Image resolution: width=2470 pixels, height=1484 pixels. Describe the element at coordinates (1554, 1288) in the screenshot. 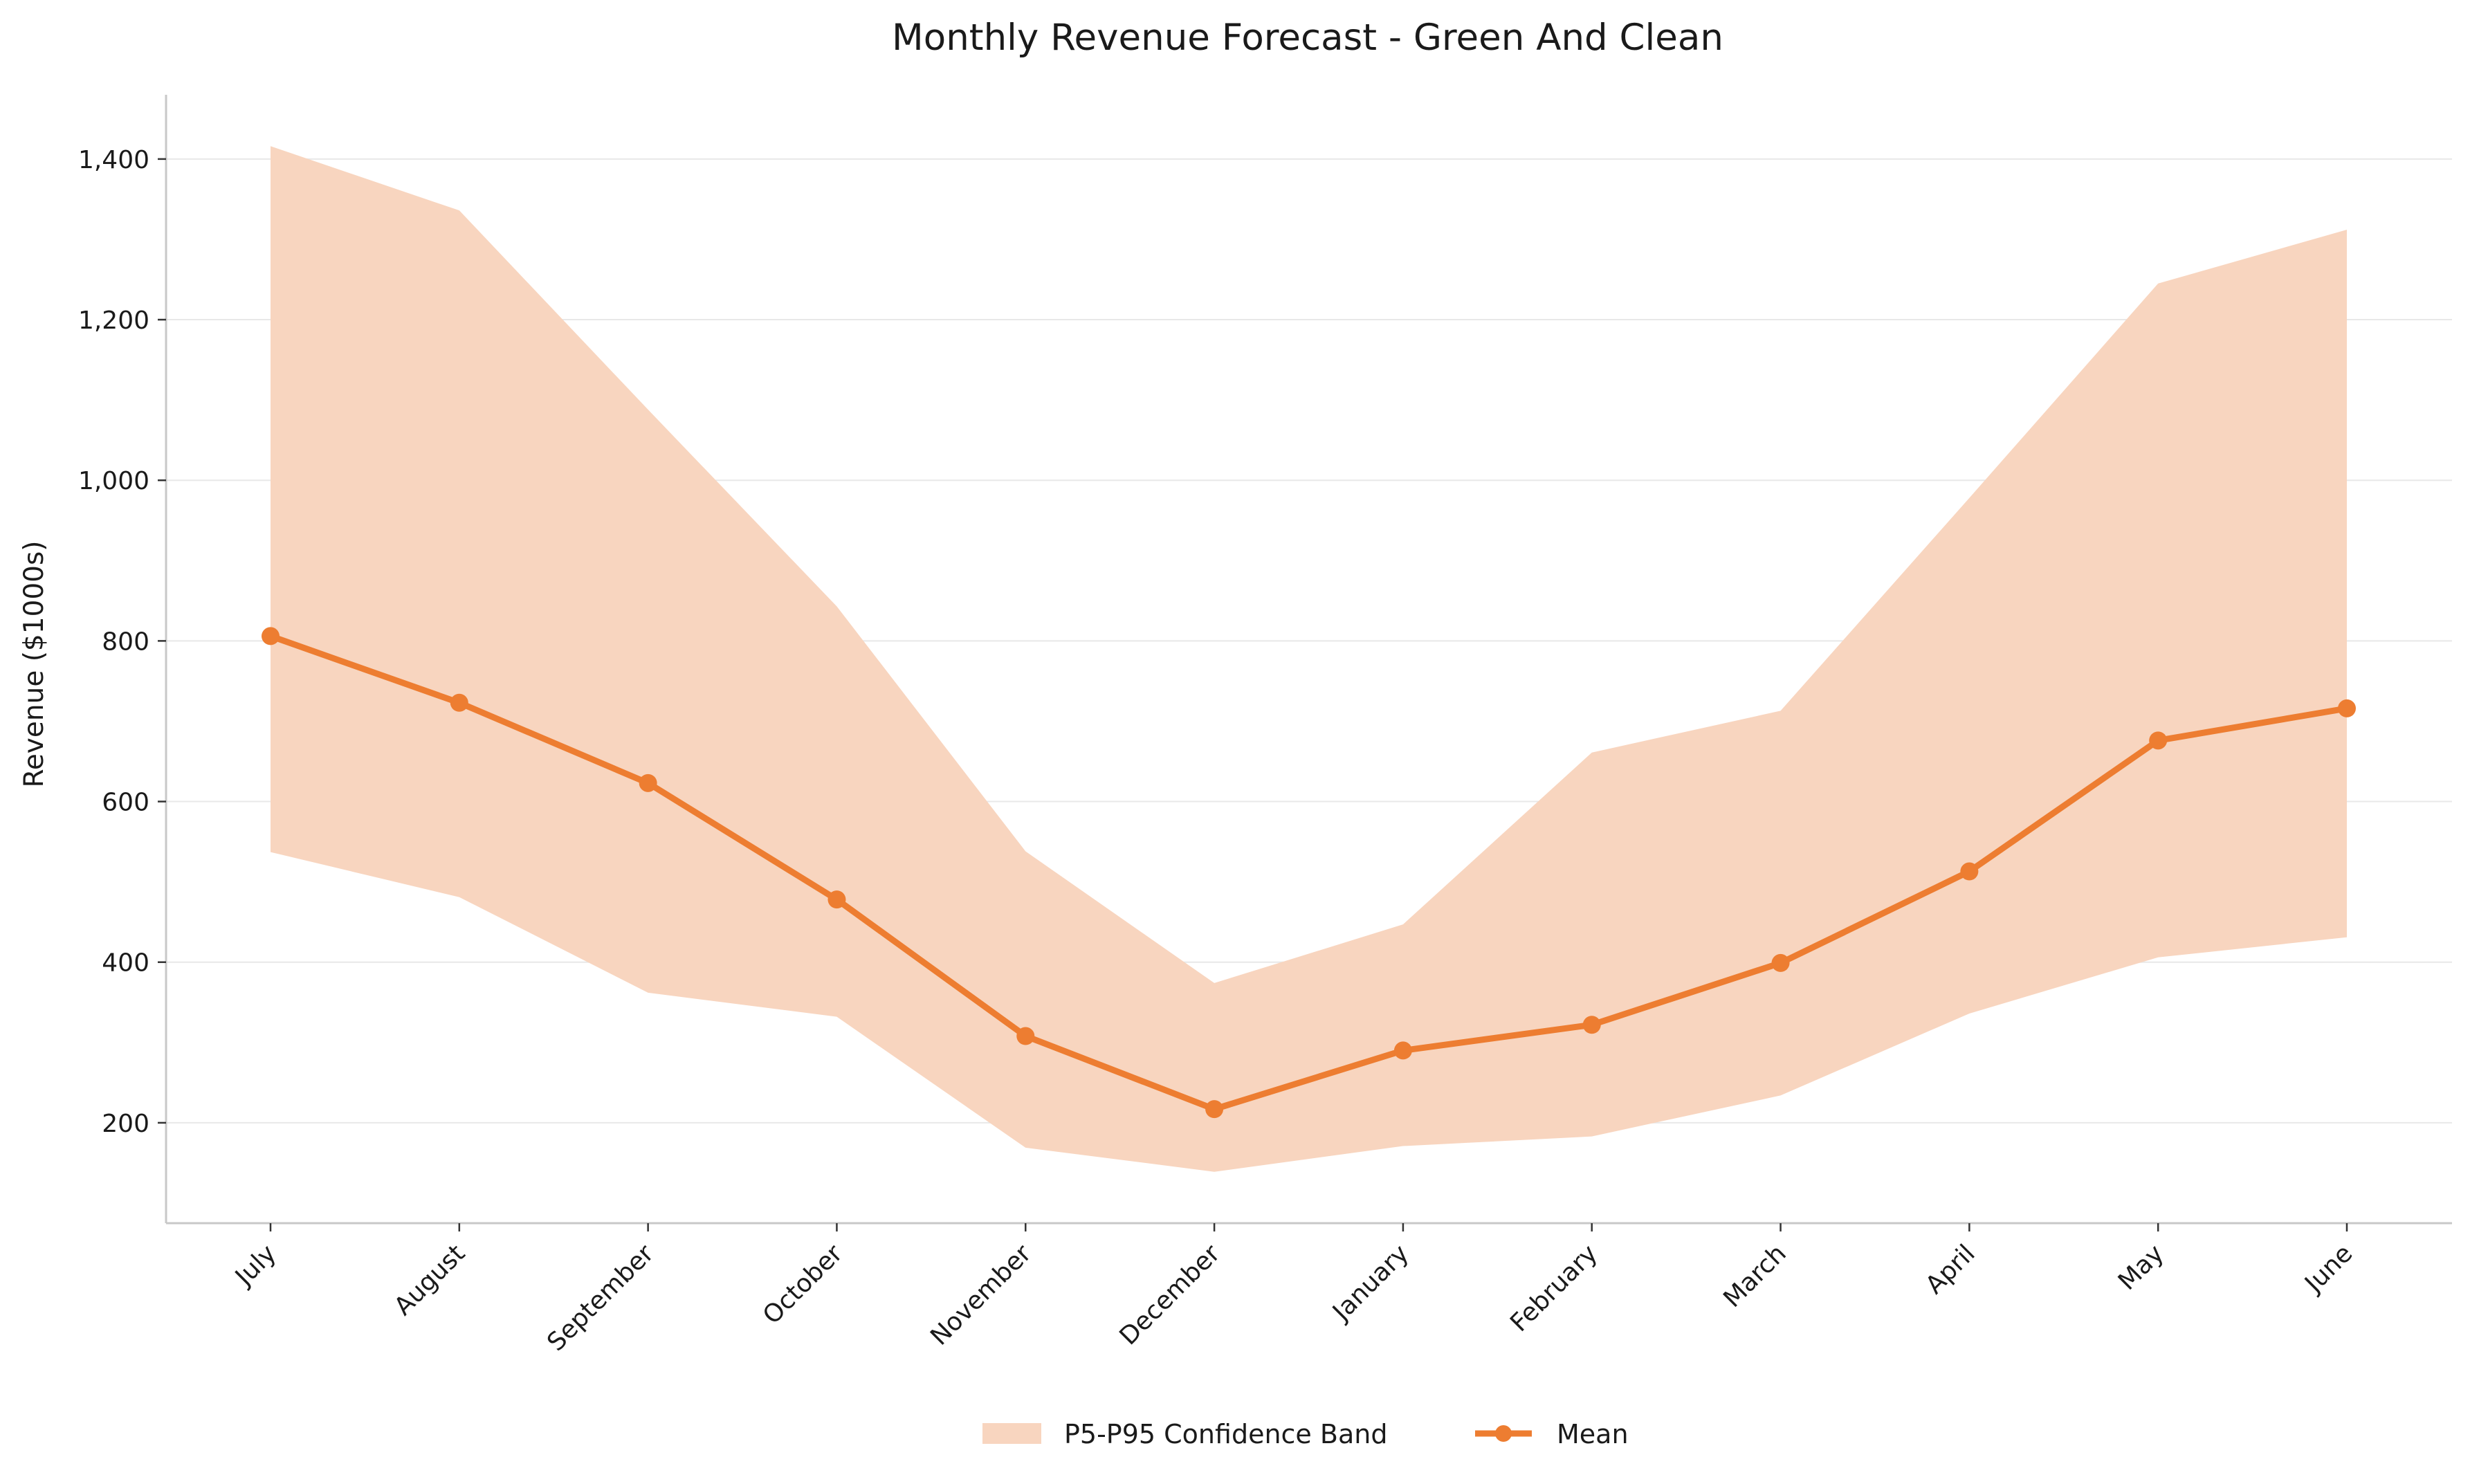

I see `x-tick-label: February` at that location.